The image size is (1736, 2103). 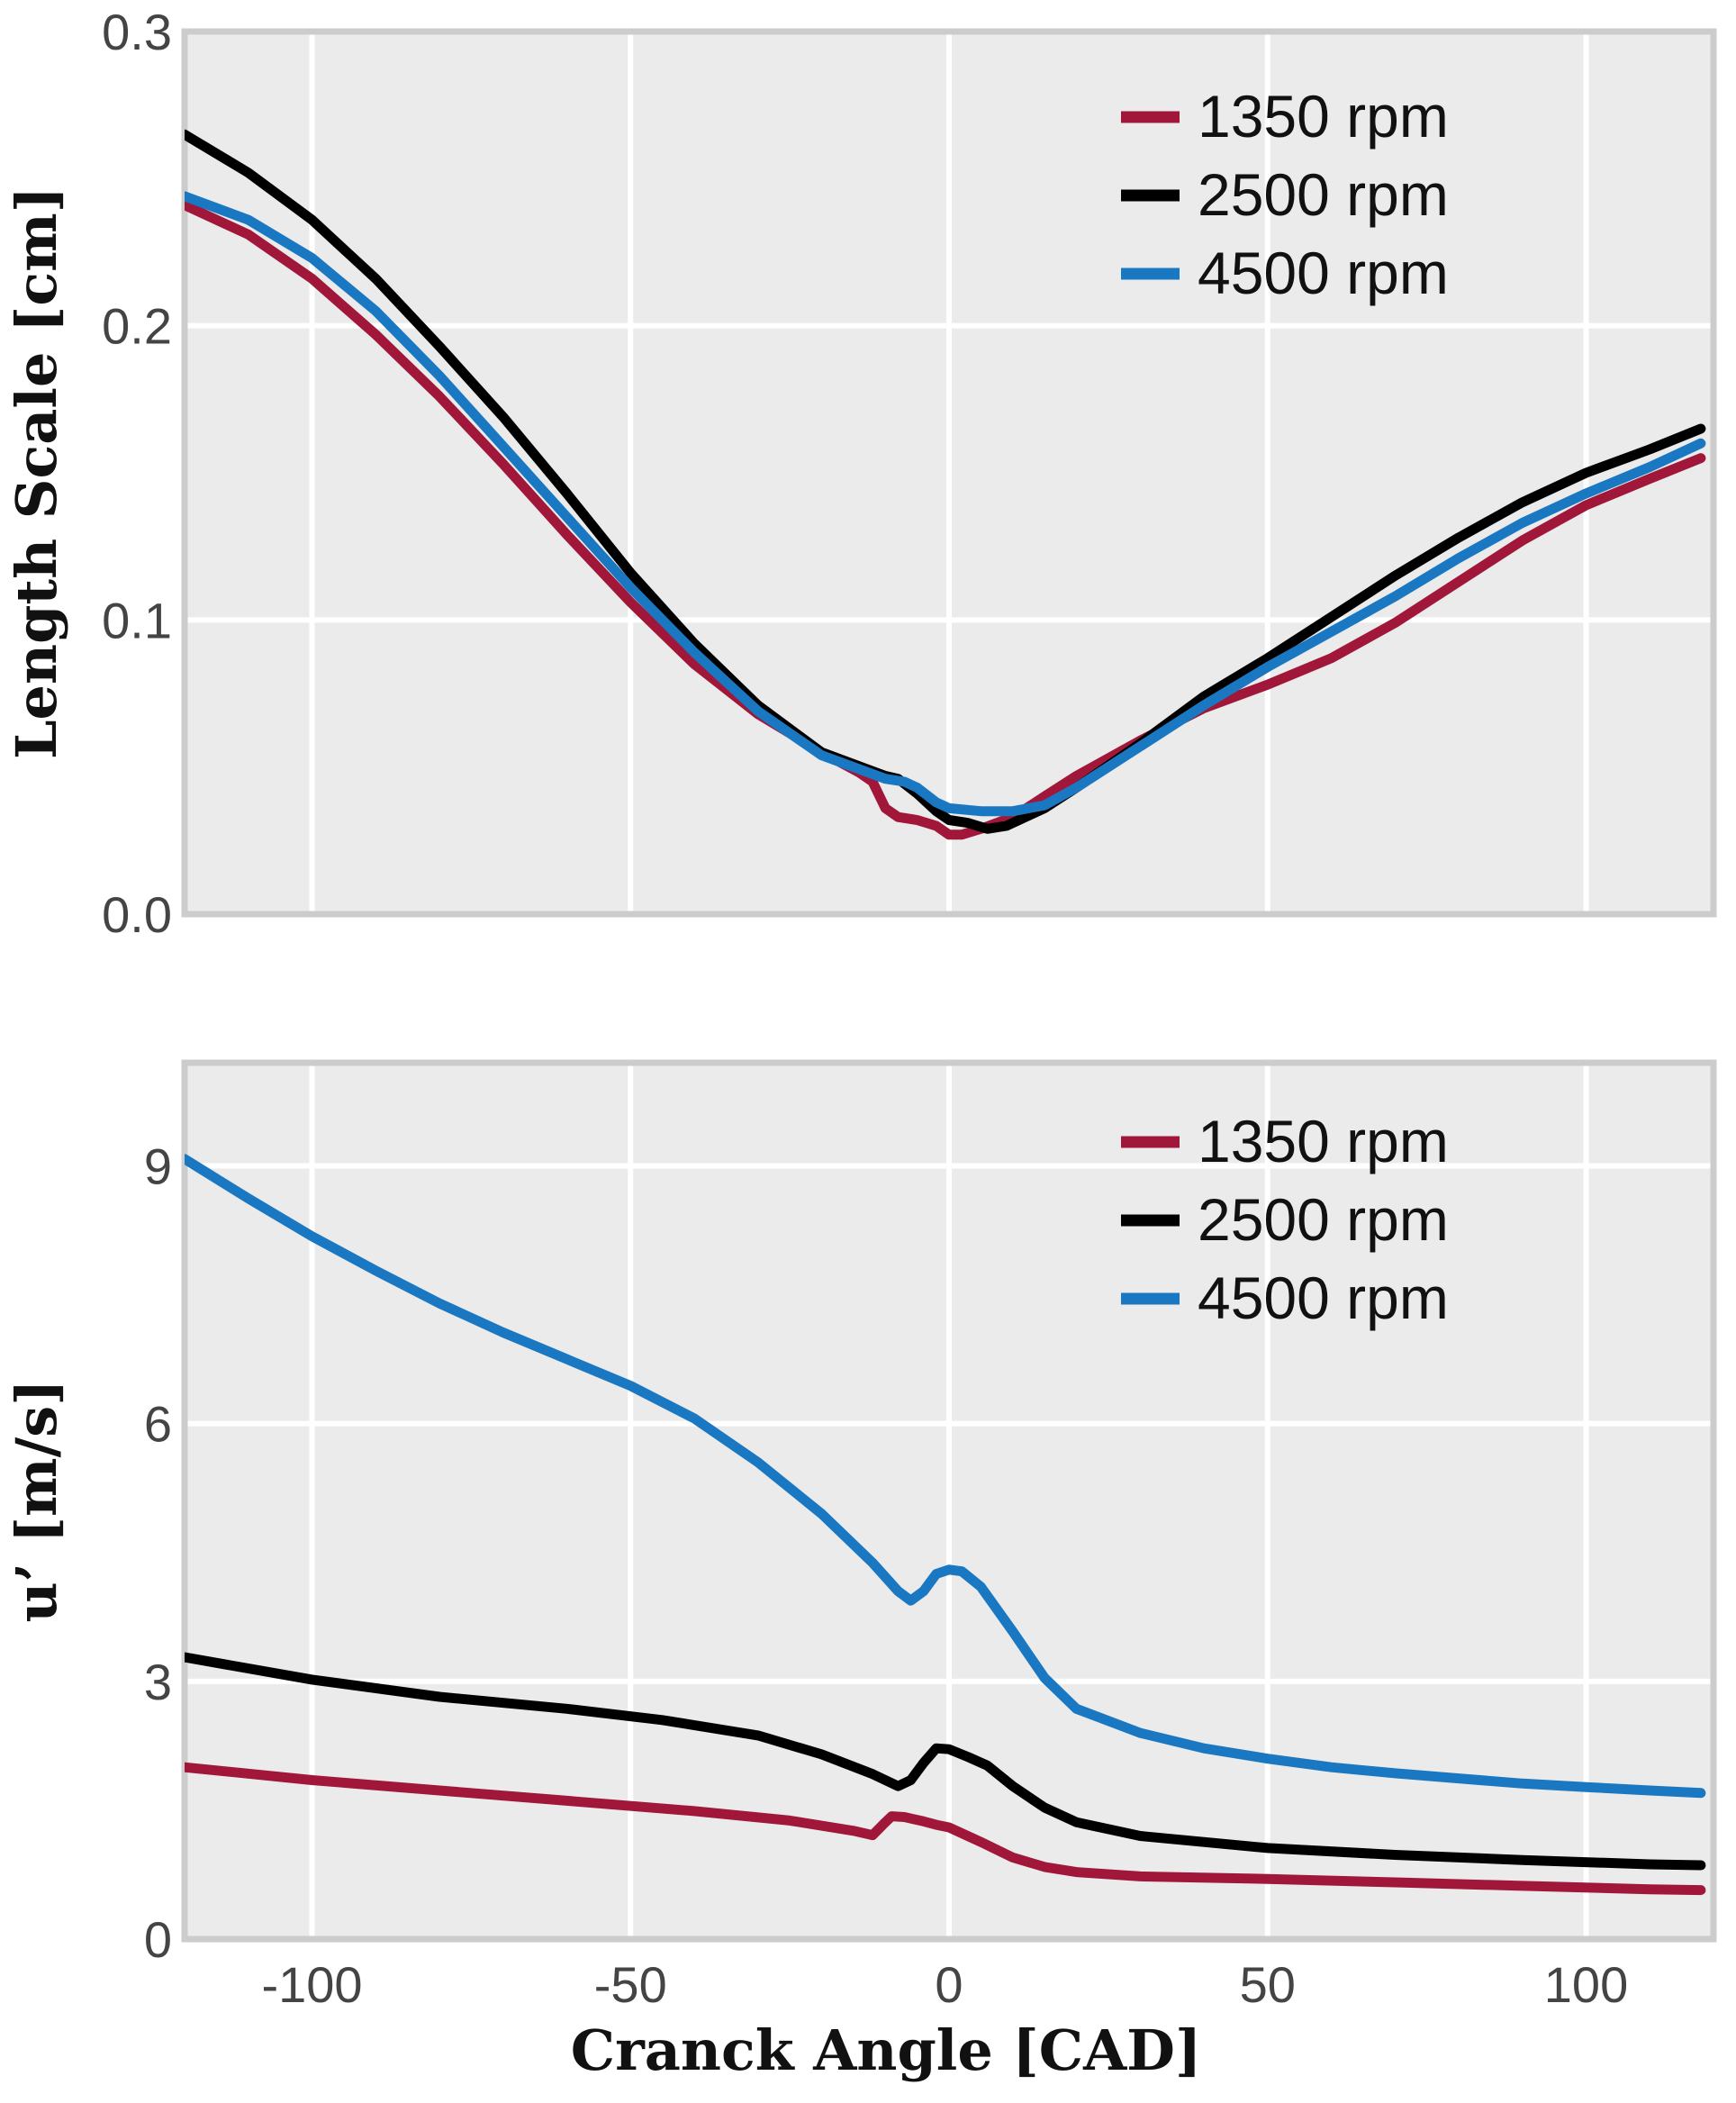 I want to click on bottom-ytick-label: 3, so click(x=158, y=1682).